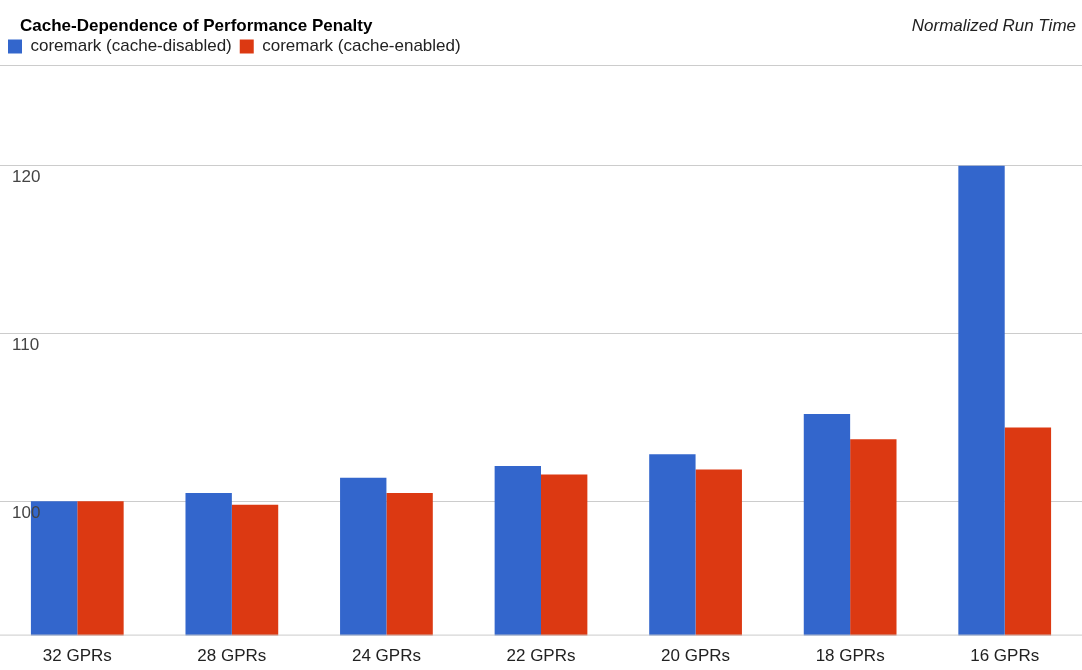  Describe the element at coordinates (26, 177) in the screenshot. I see `y-tick-label: 120` at that location.